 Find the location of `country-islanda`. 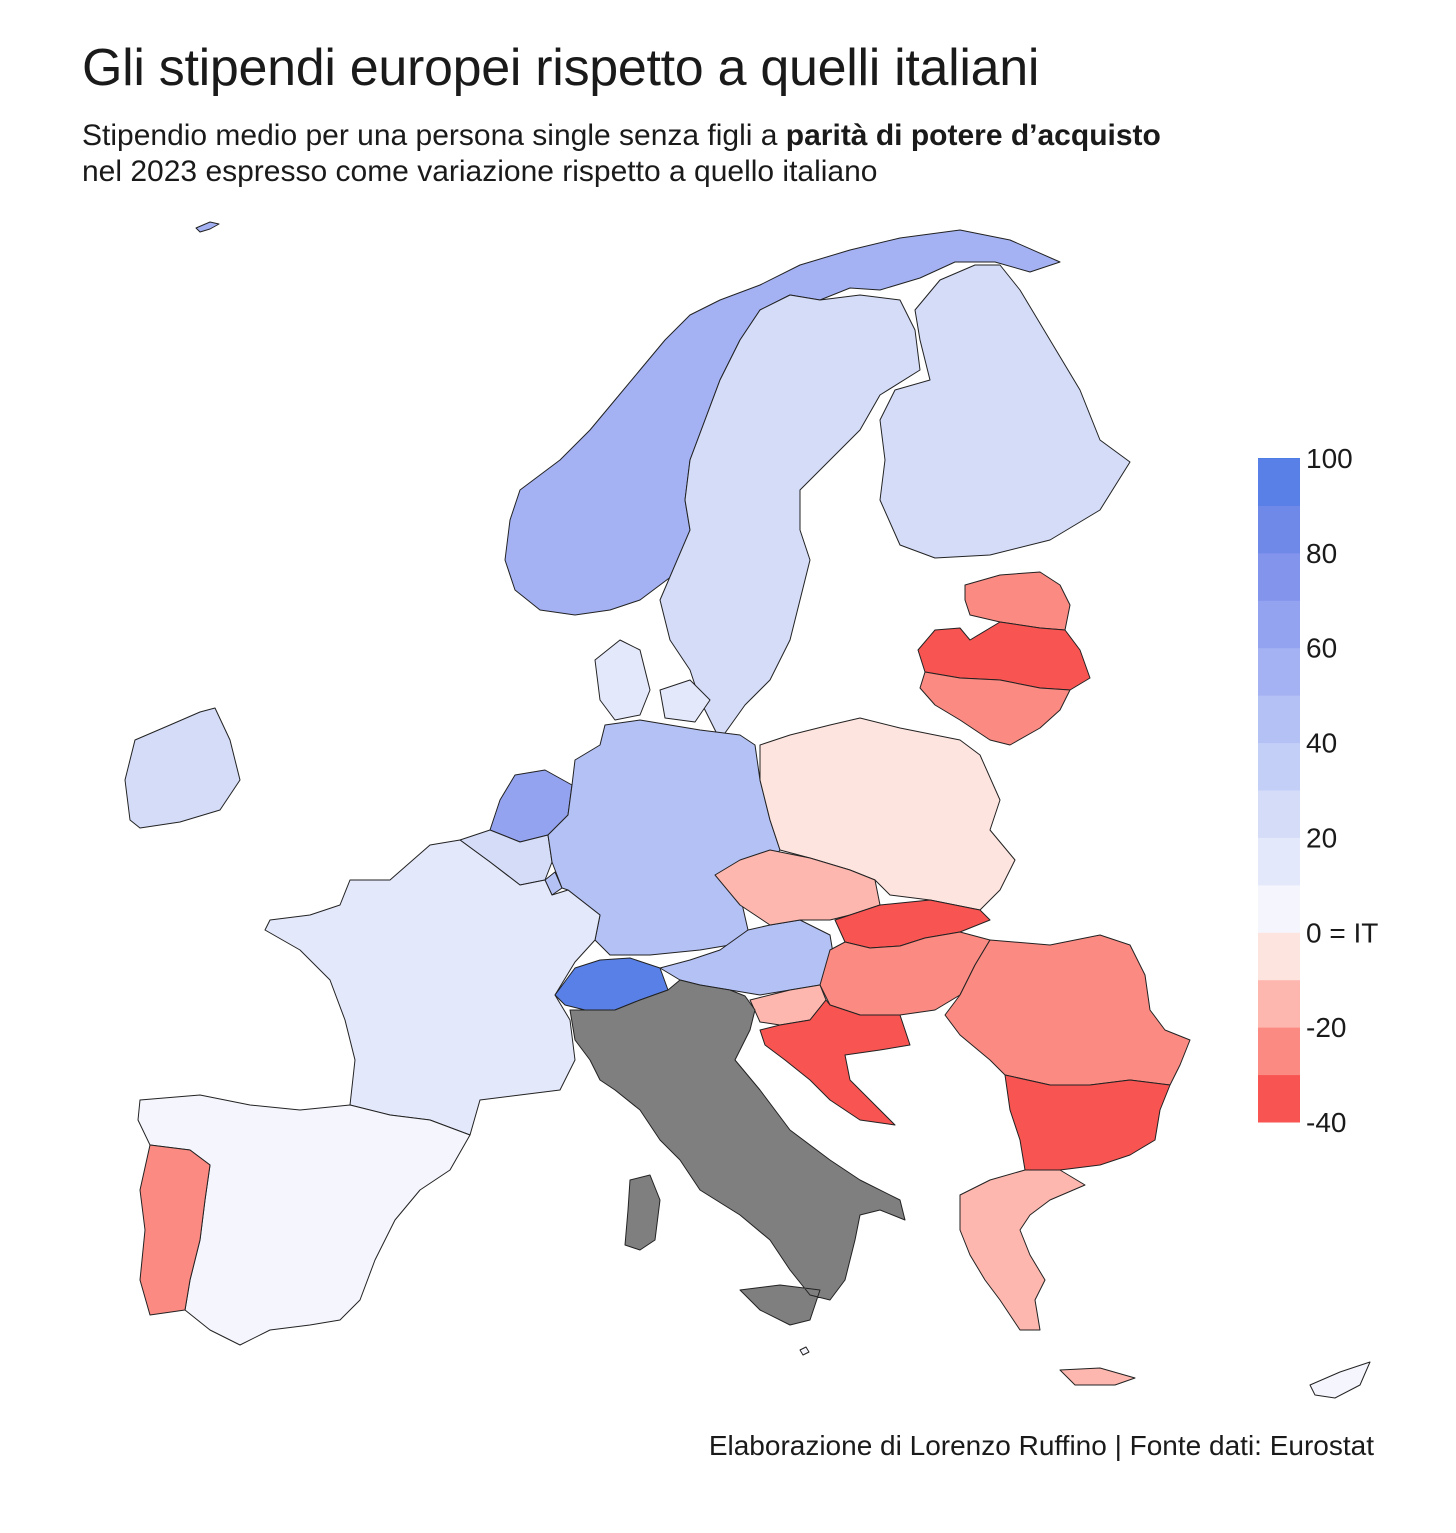

country-islanda is located at coordinates (207, 227).